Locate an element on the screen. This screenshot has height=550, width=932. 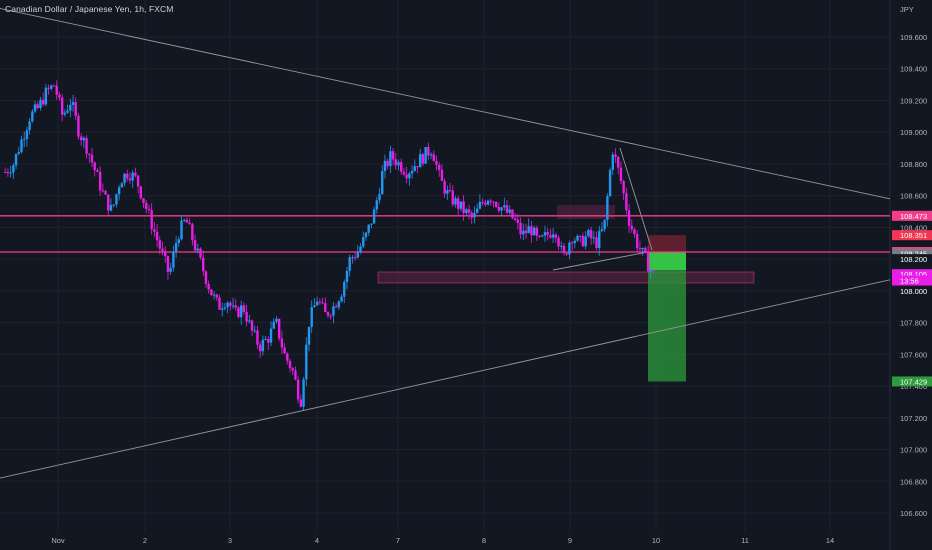
price-badge-label: 107.429 is located at coordinates (913, 381).